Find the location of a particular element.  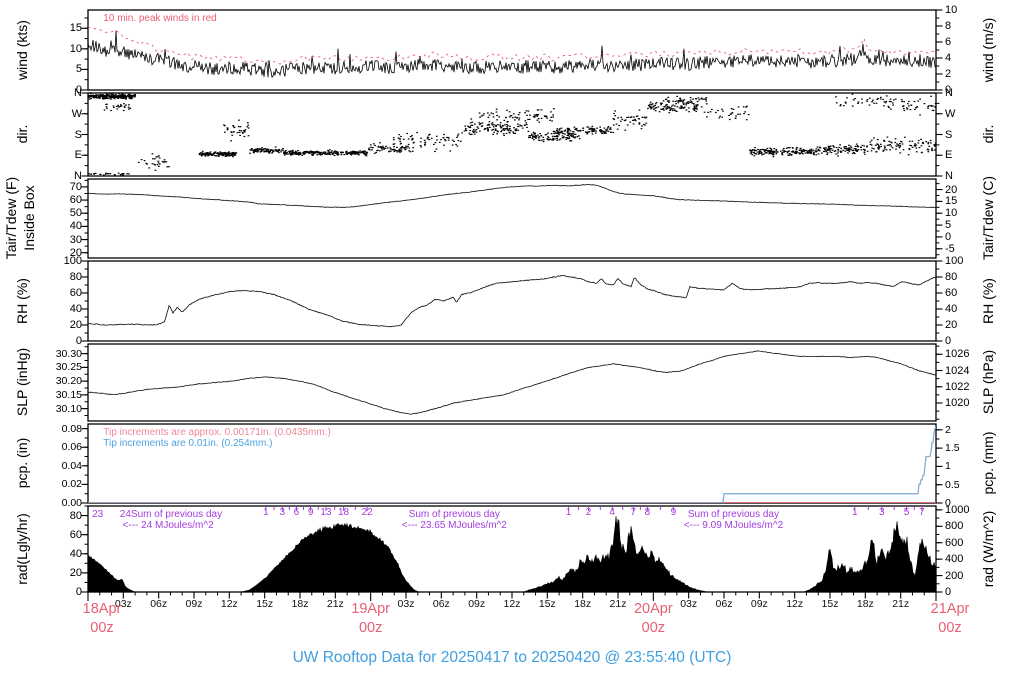

panel-wind-speed-series is located at coordinates (512, 52).